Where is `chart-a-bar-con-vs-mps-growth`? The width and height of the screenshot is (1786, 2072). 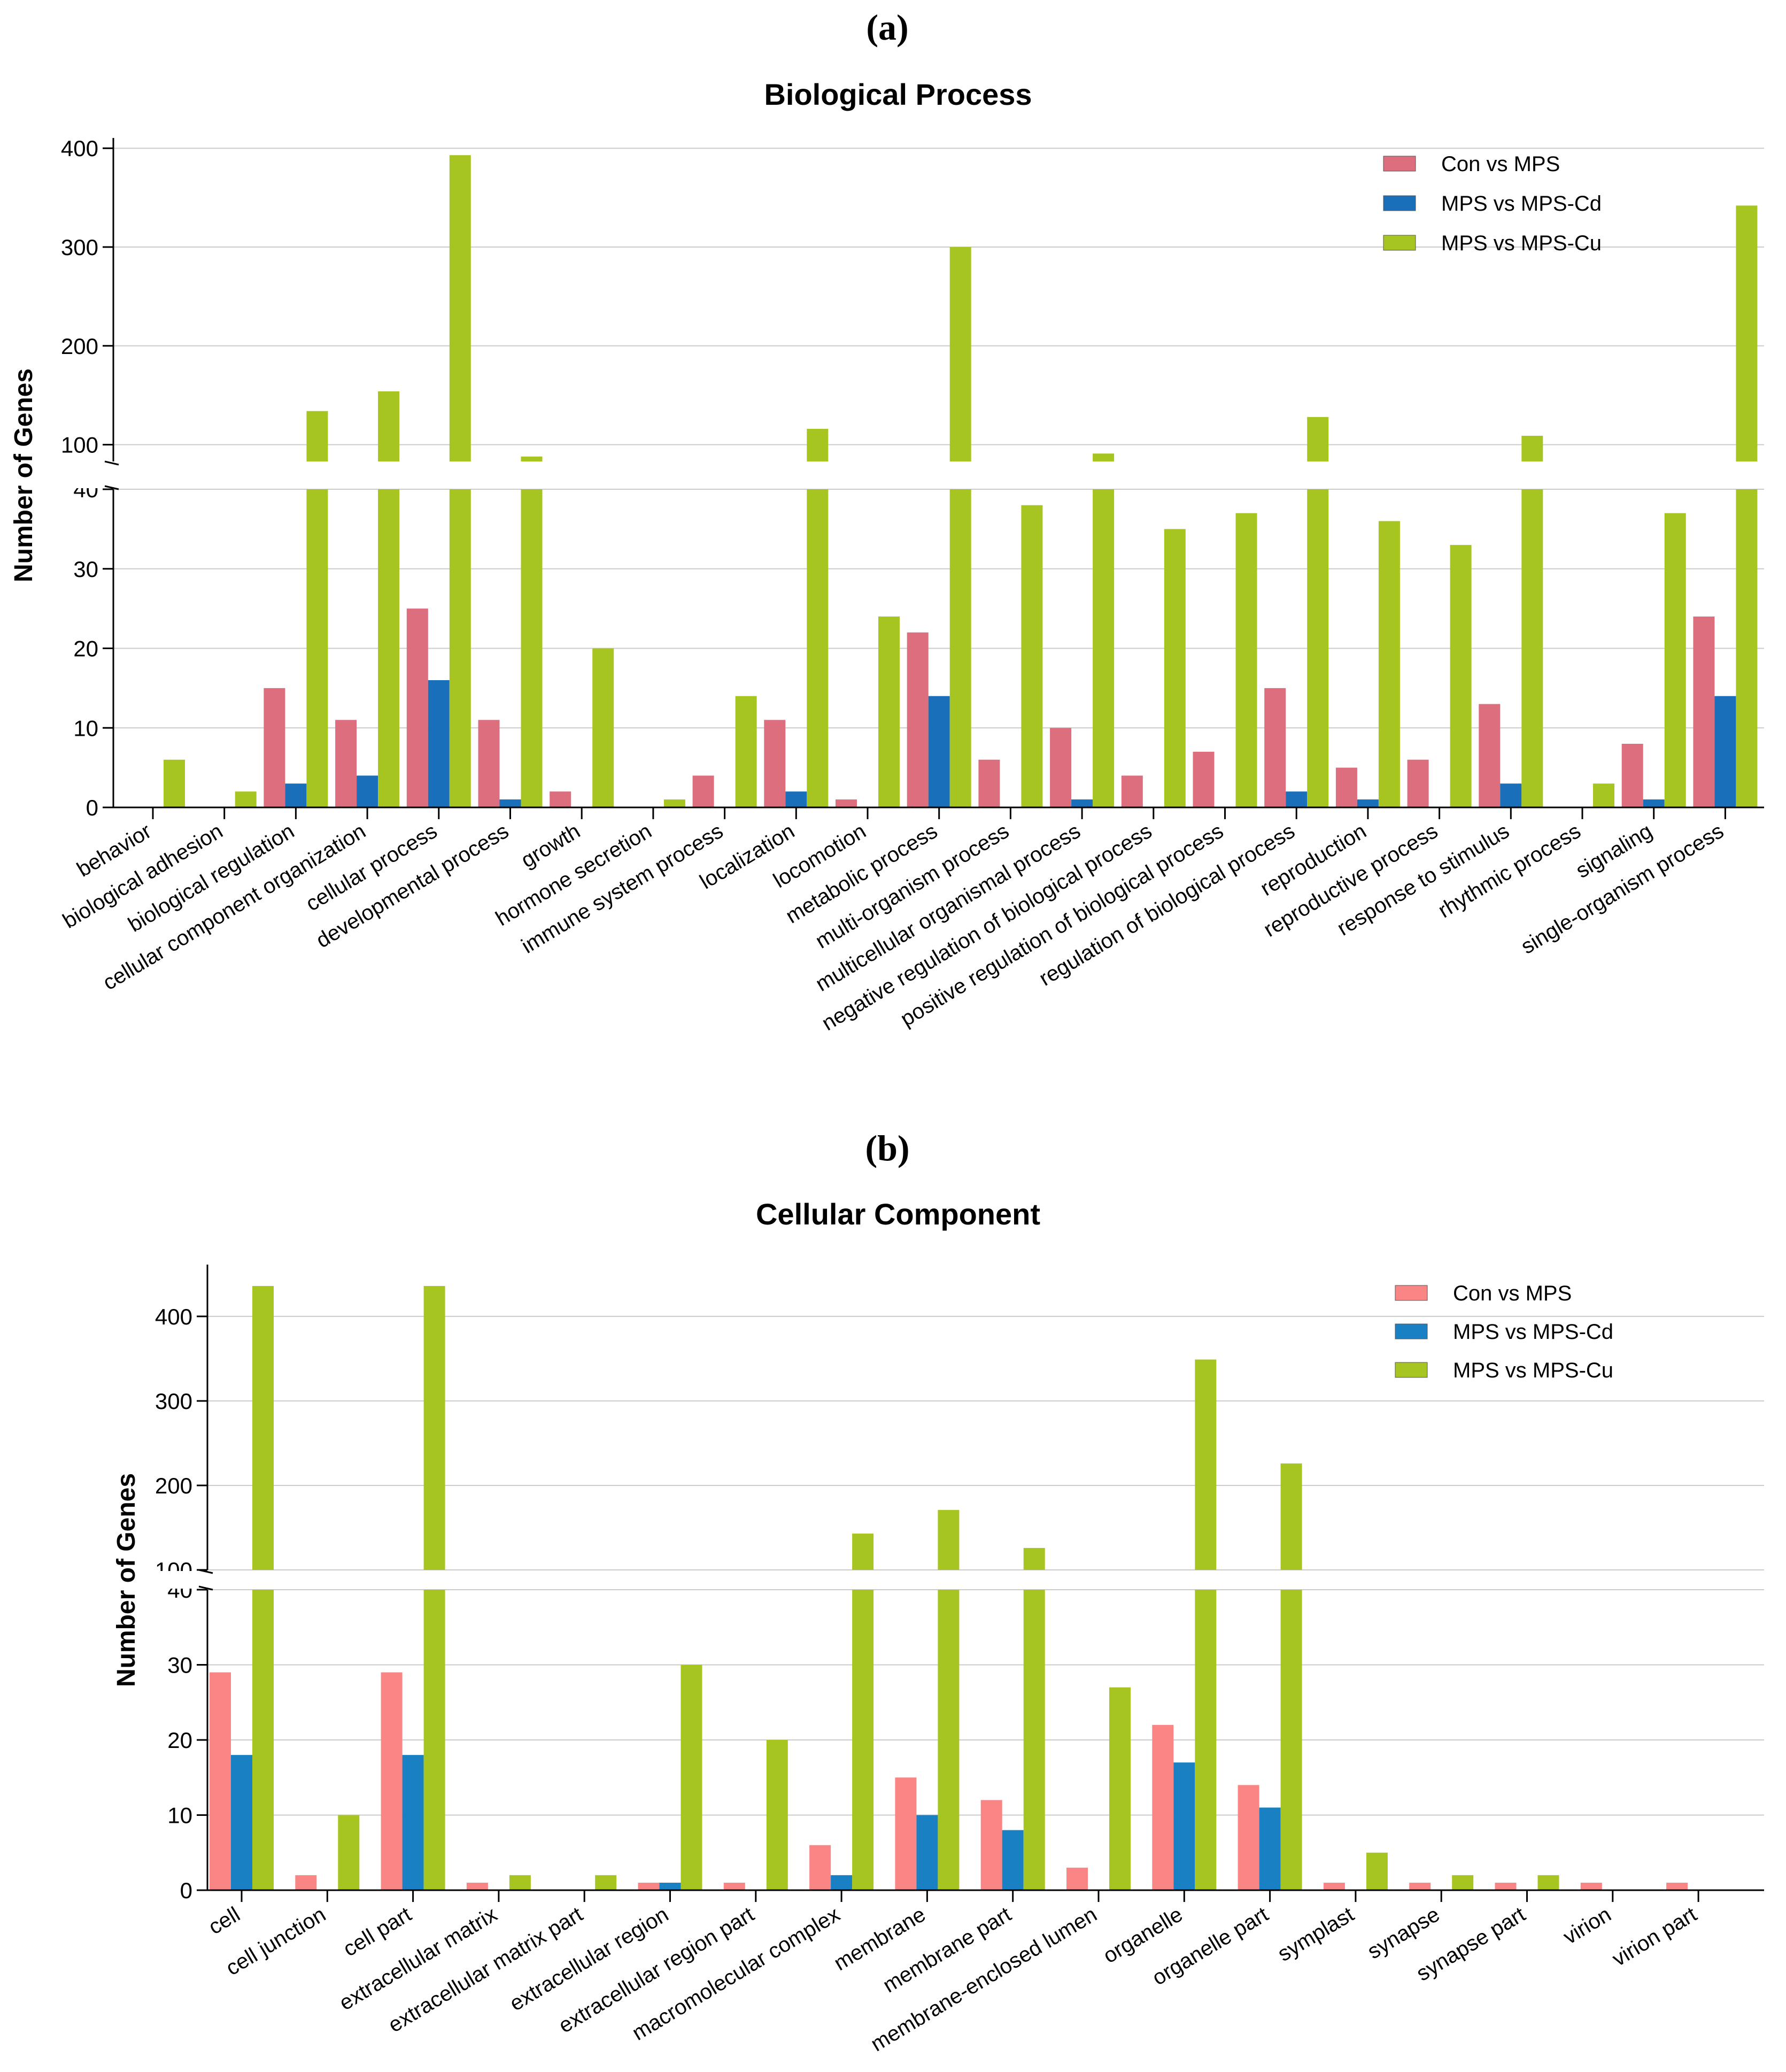
chart-a-bar-con-vs-mps-growth is located at coordinates (560, 799).